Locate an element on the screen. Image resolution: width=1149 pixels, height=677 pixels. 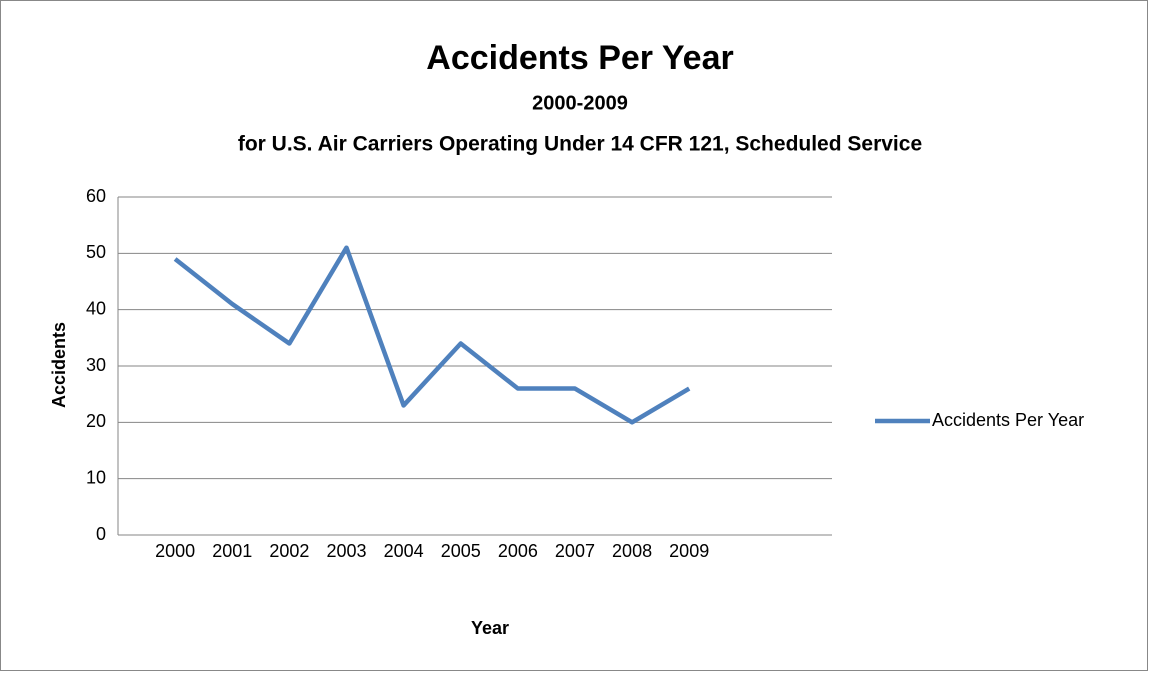
x-tick-label: 2000 is located at coordinates (175, 551).